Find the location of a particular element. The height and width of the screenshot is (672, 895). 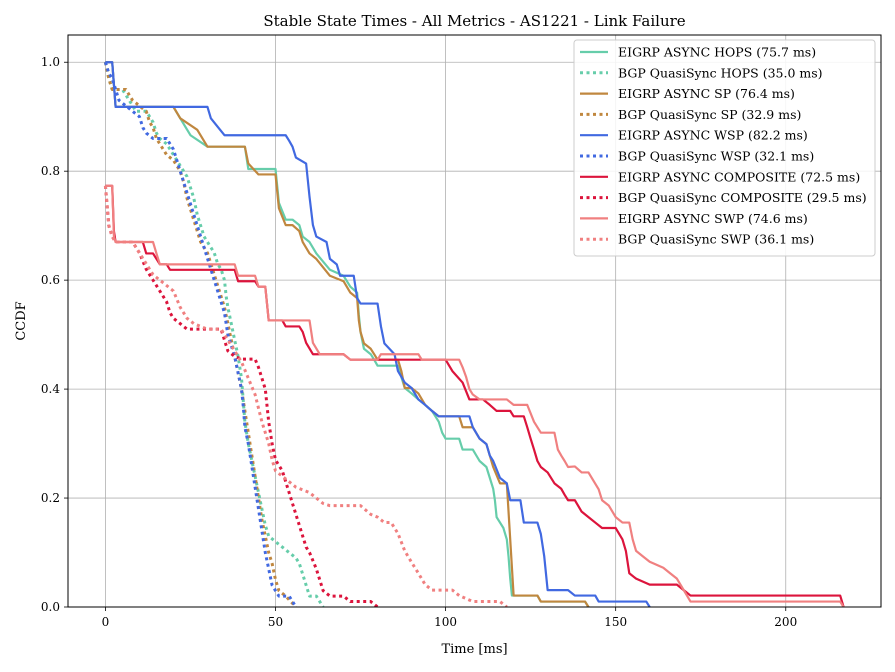

y-tick-label: 0.2 is located at coordinates (50, 498).